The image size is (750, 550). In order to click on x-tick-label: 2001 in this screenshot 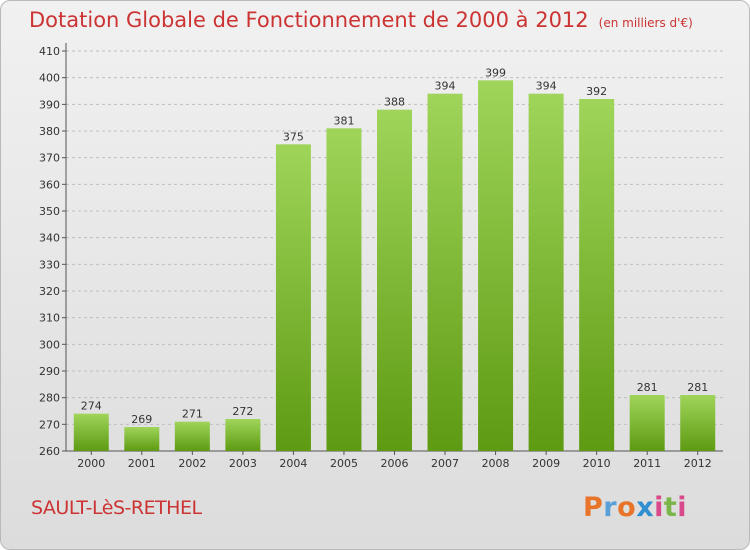, I will do `click(142, 463)`.